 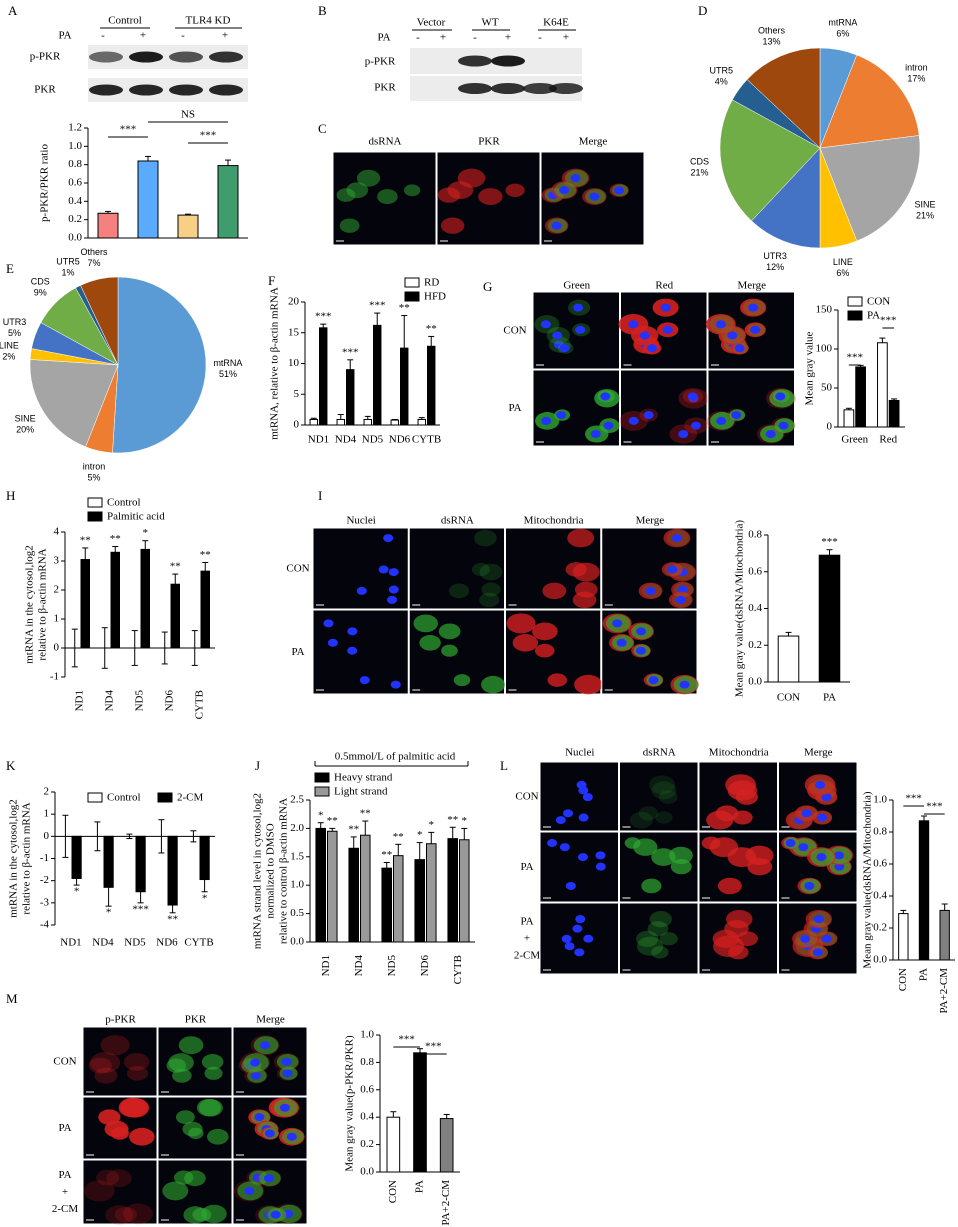 What do you see at coordinates (925, 215) in the screenshot?
I see `pie-value-label: 21%` at bounding box center [925, 215].